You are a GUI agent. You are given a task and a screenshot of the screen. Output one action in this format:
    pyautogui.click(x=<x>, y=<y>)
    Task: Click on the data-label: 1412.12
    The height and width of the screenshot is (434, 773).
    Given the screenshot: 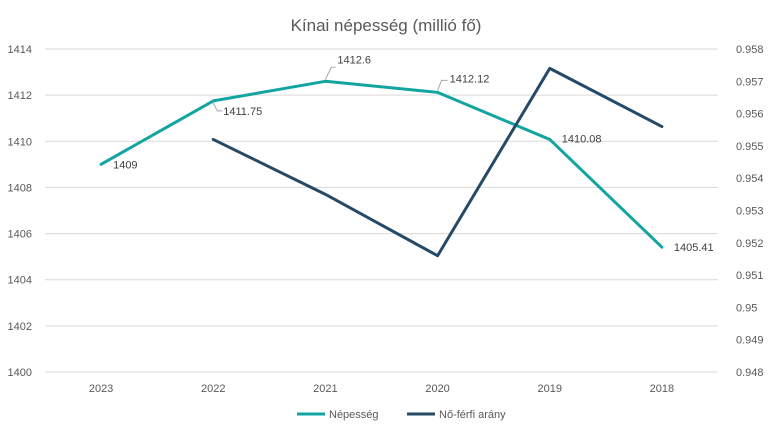 What is the action you would take?
    pyautogui.click(x=470, y=79)
    